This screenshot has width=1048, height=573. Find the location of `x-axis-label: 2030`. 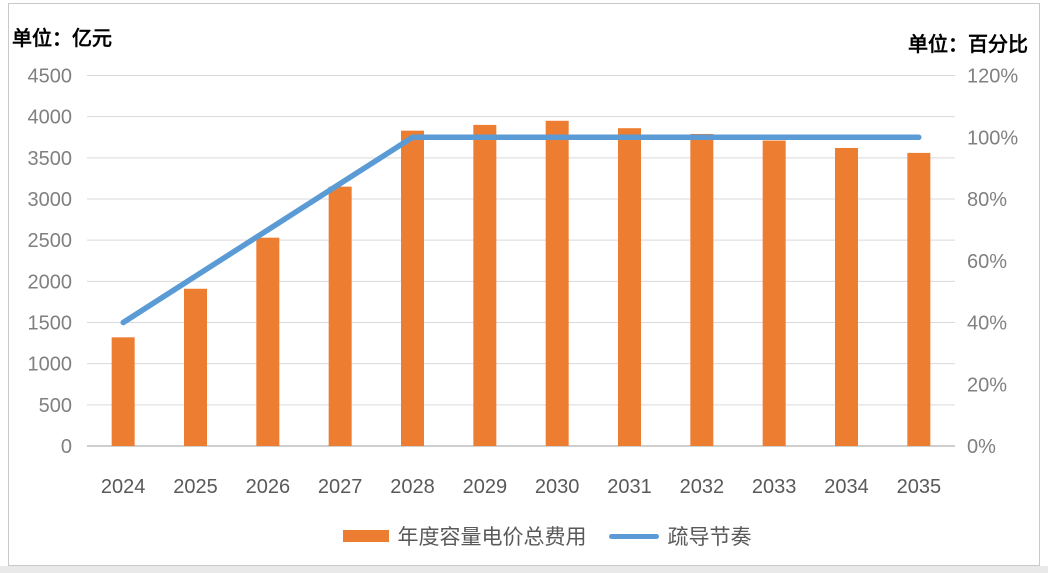

x-axis-label: 2030 is located at coordinates (557, 487).